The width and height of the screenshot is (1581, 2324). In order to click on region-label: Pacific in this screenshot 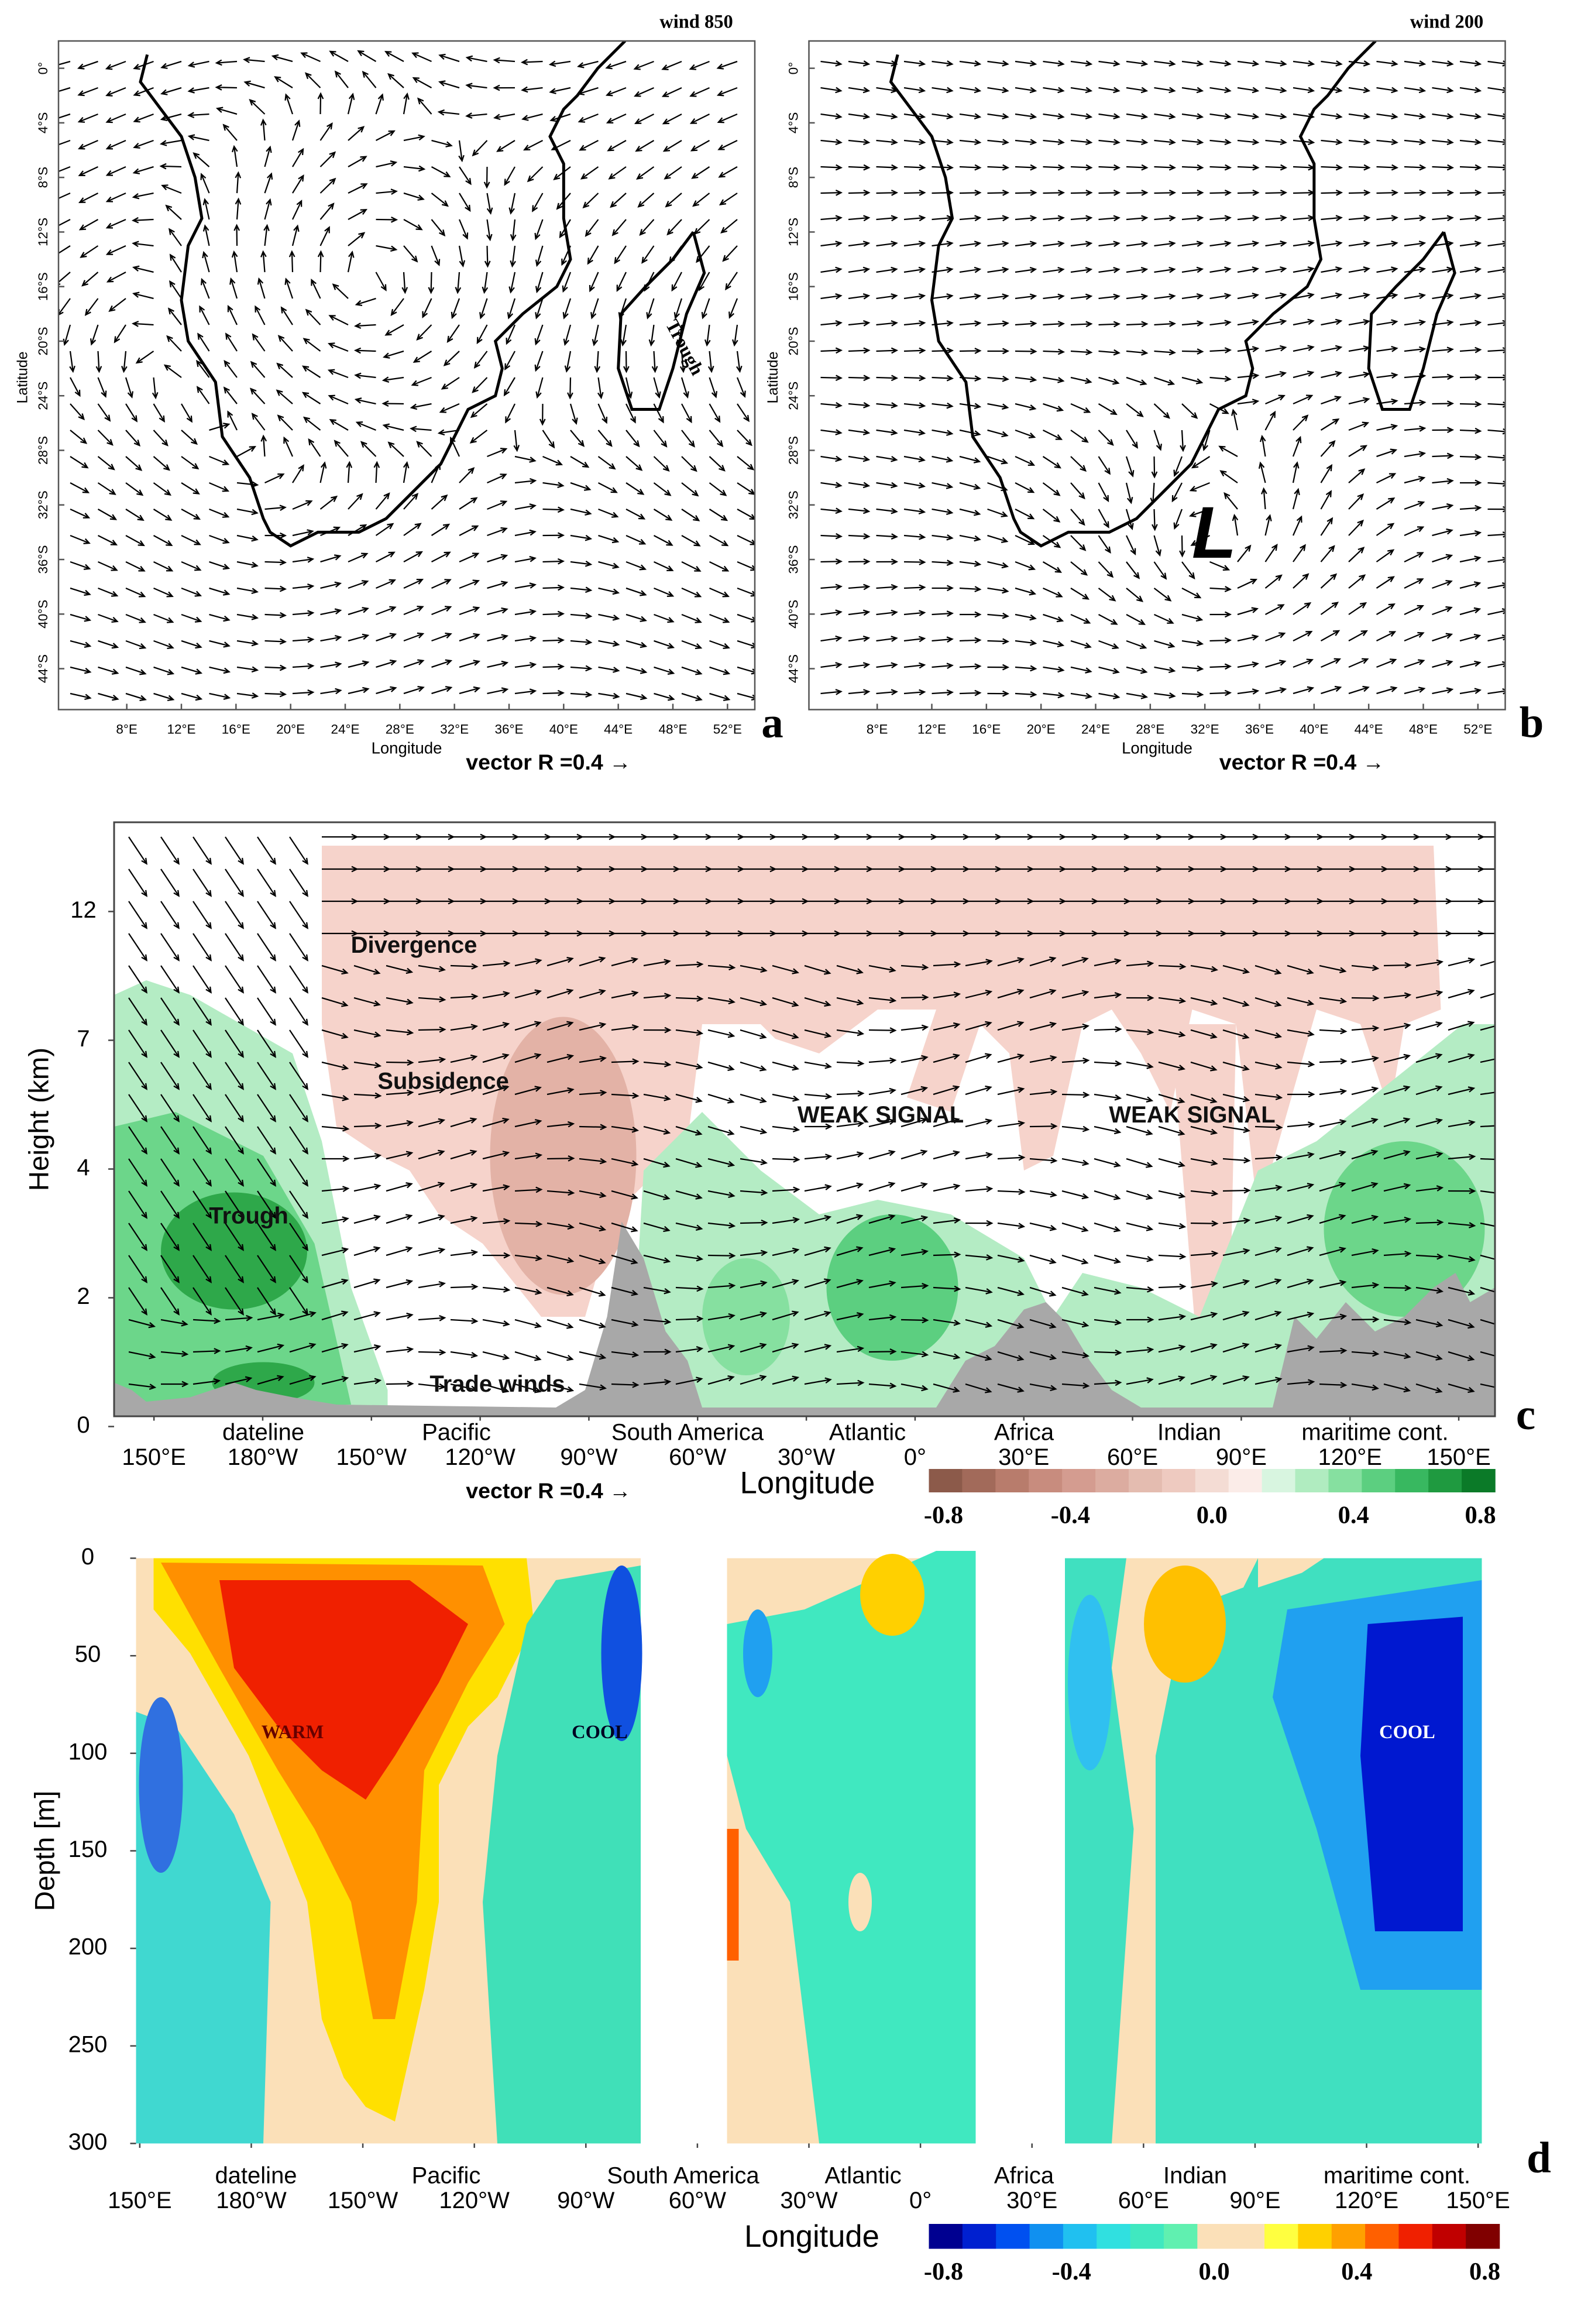, I will do `click(446, 2176)`.